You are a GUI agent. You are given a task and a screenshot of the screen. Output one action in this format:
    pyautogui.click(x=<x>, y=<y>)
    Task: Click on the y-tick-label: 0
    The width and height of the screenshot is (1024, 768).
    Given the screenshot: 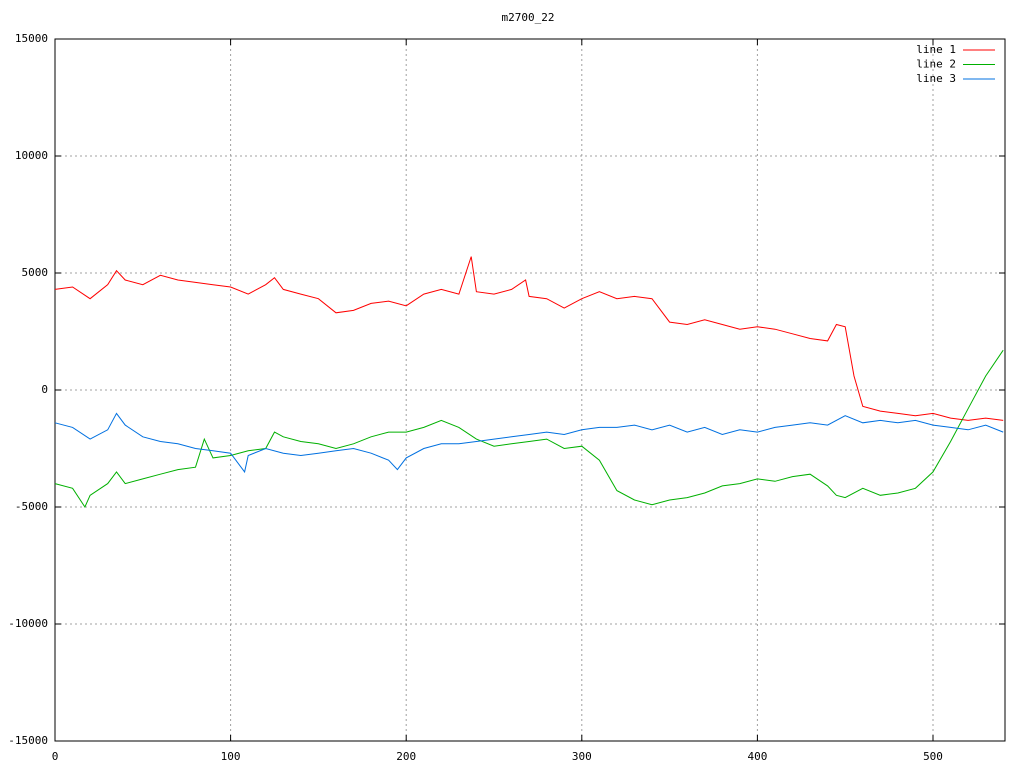 What is the action you would take?
    pyautogui.click(x=44, y=389)
    